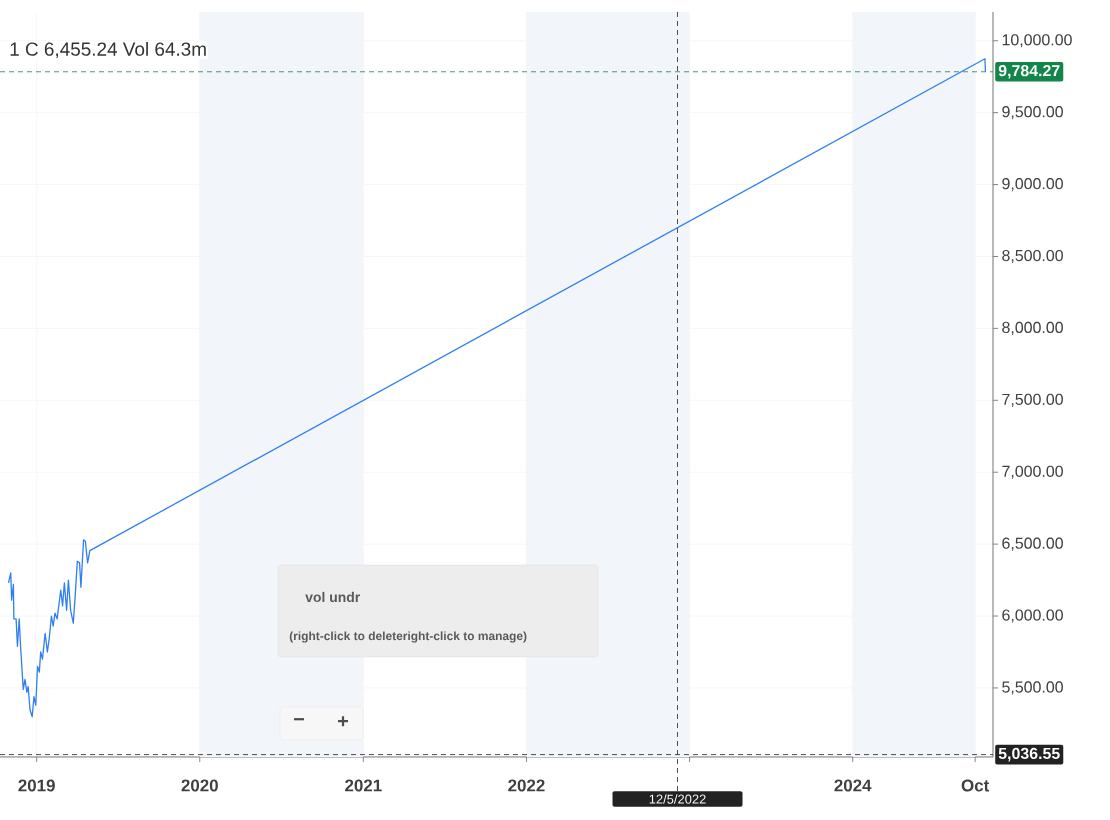 The width and height of the screenshot is (1110, 820). What do you see at coordinates (199, 785) in the screenshot?
I see `x-tick-label: 2020` at bounding box center [199, 785].